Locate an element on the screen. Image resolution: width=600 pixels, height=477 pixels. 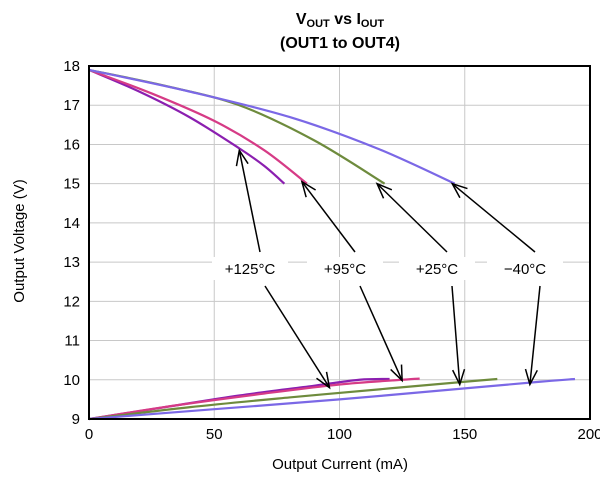
annotation-label: −40°C is located at coordinates (525, 269).